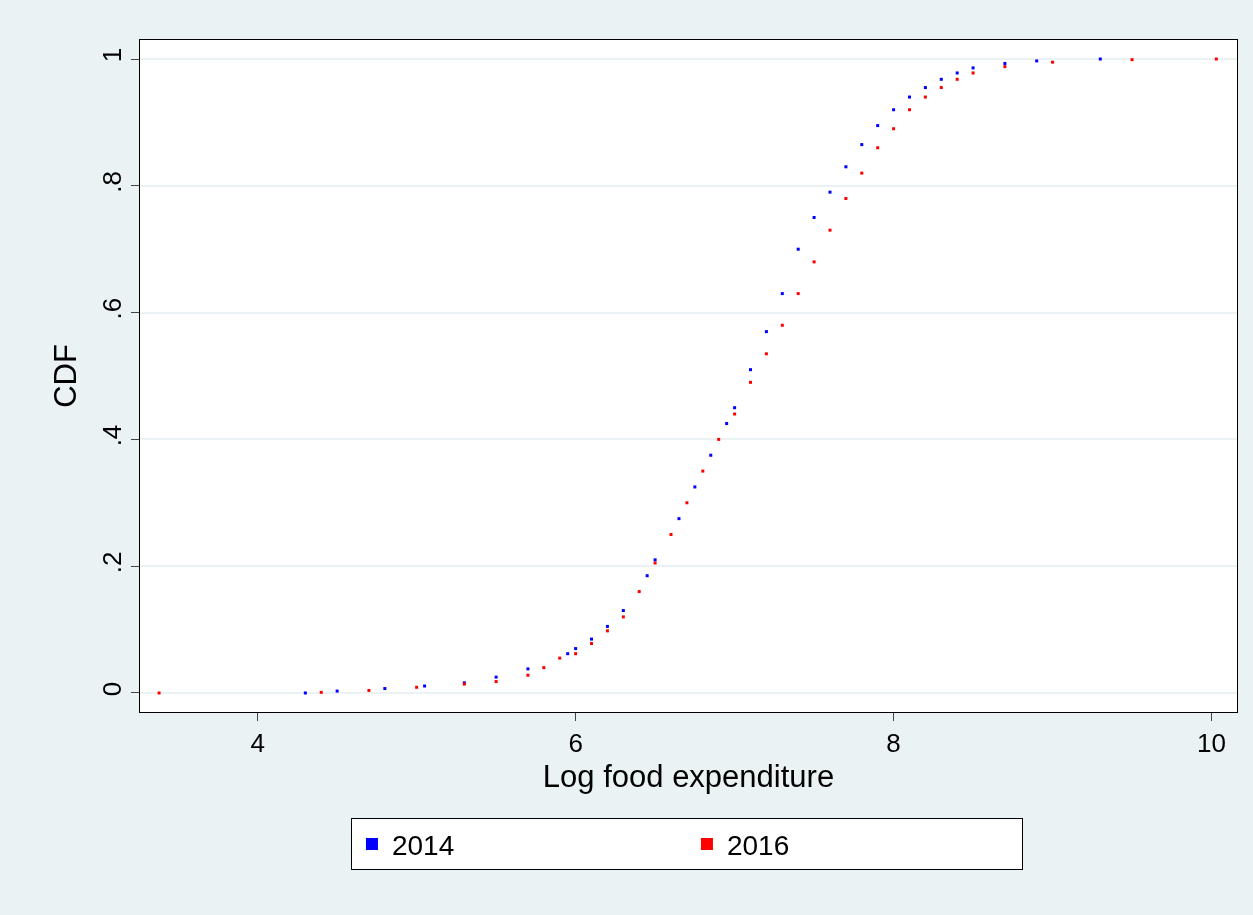  I want to click on x-tick-label: 4, so click(257, 743).